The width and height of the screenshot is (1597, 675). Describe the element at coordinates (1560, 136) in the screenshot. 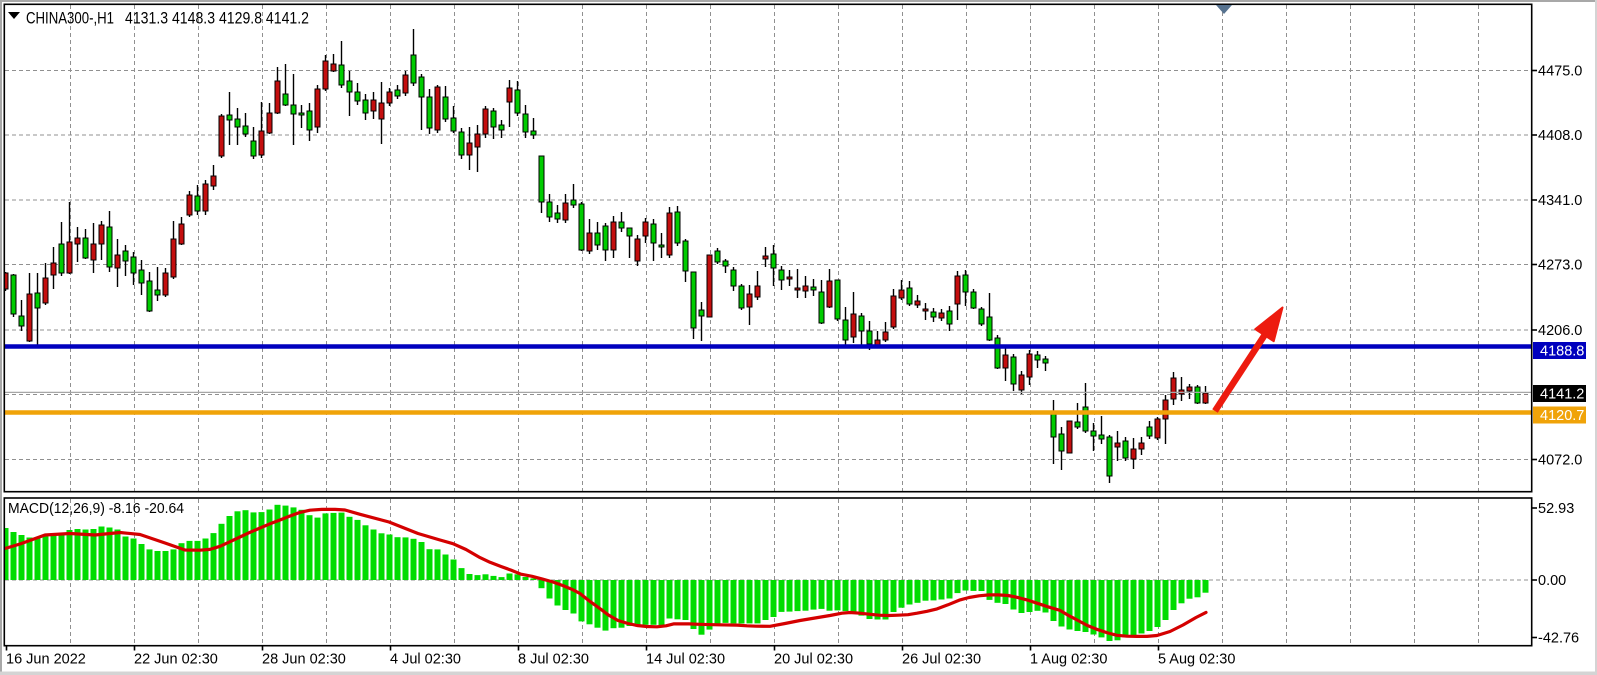

I see `svg-text: 4408.0` at that location.